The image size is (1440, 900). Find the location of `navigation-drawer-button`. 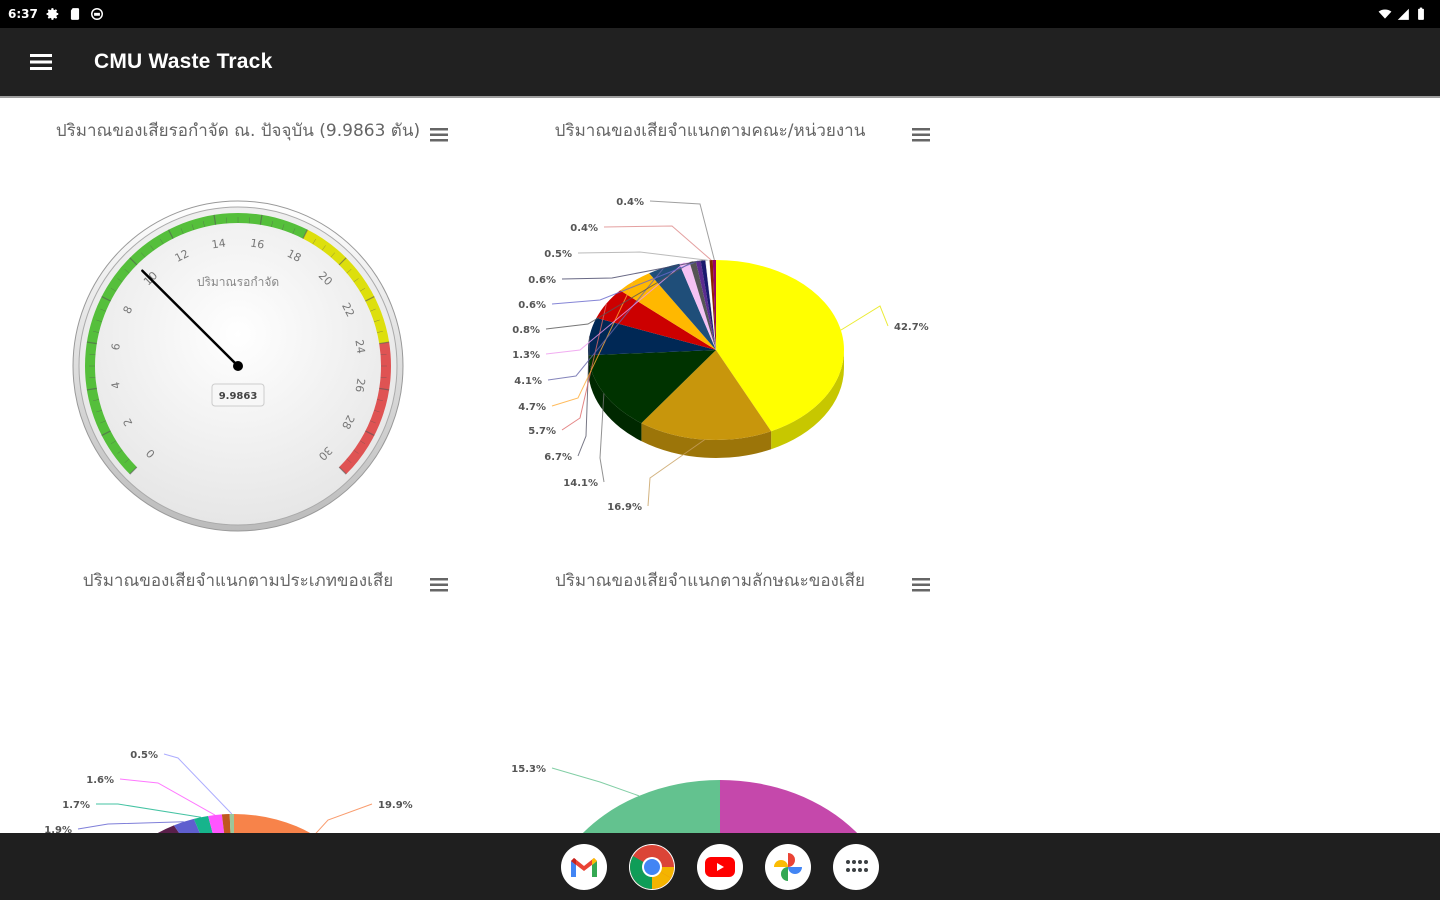

navigation-drawer-button is located at coordinates (42, 62).